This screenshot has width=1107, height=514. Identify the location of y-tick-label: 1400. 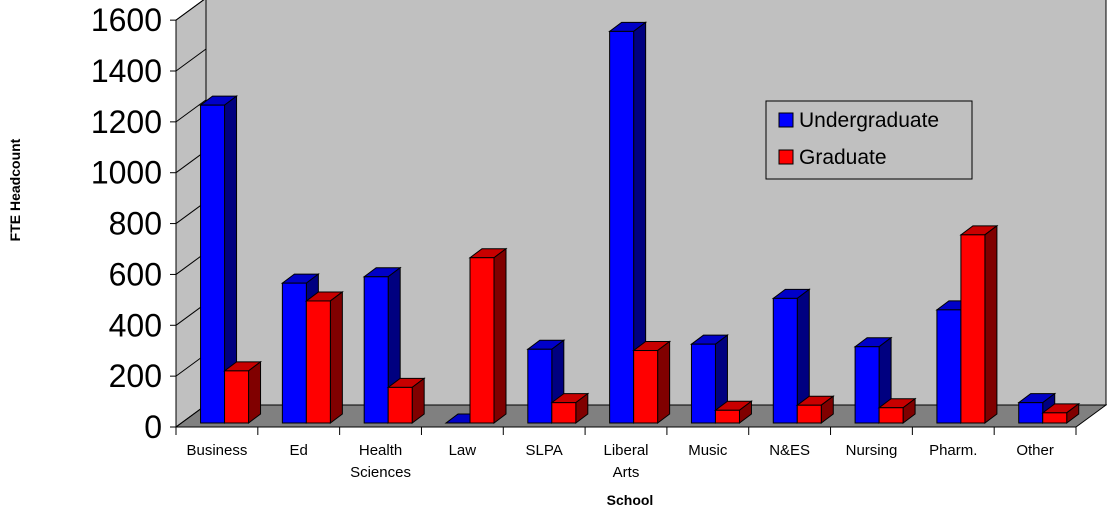
(126, 71).